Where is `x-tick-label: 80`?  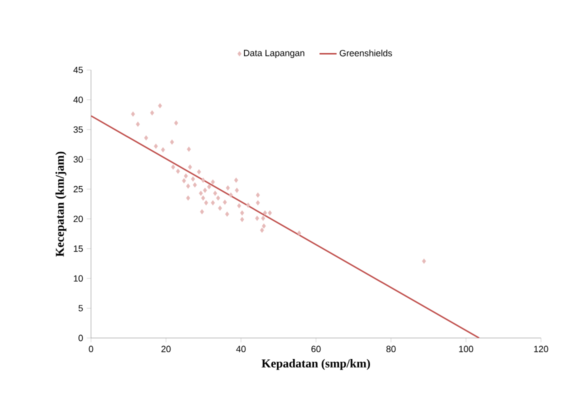
x-tick-label: 80 is located at coordinates (391, 349).